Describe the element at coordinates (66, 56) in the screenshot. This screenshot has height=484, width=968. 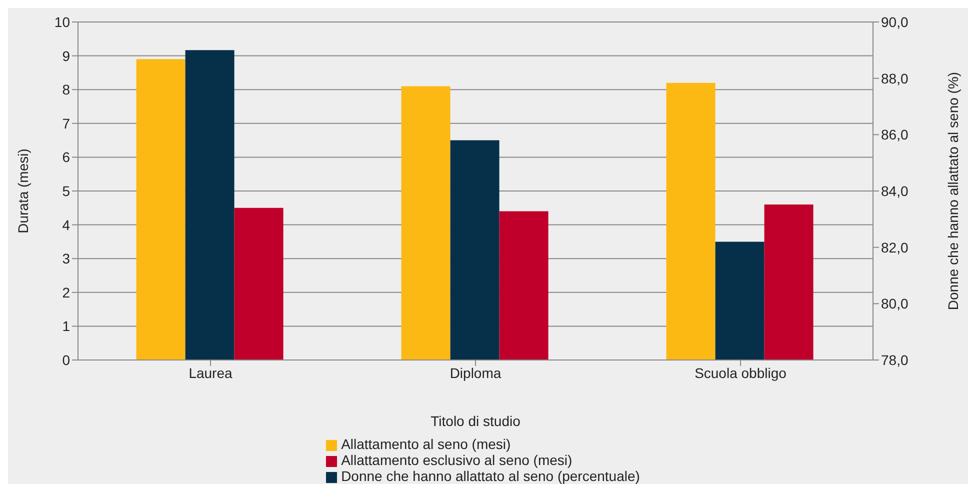
I see `y-tick-label: 9` at that location.